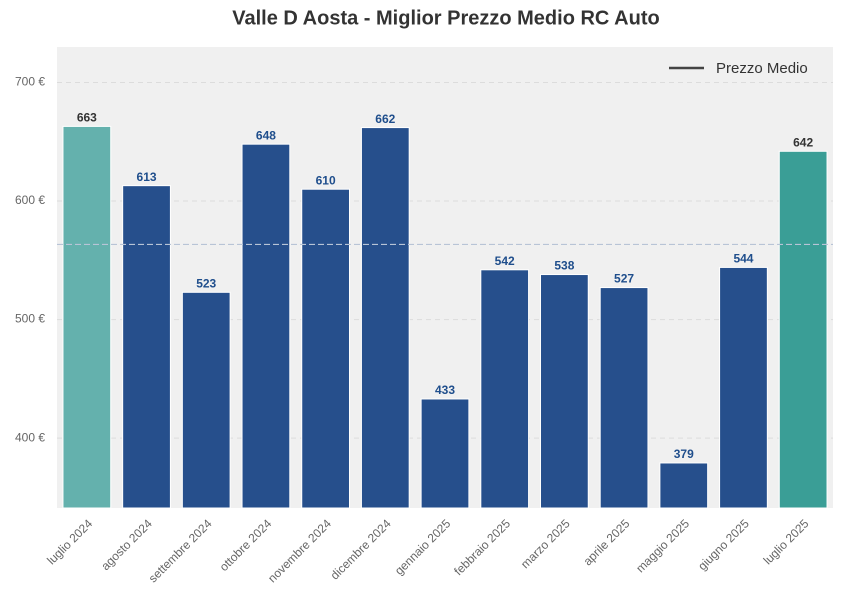 The height and width of the screenshot is (610, 842). Describe the element at coordinates (30, 200) in the screenshot. I see `y-tick-label: 600 €` at that location.